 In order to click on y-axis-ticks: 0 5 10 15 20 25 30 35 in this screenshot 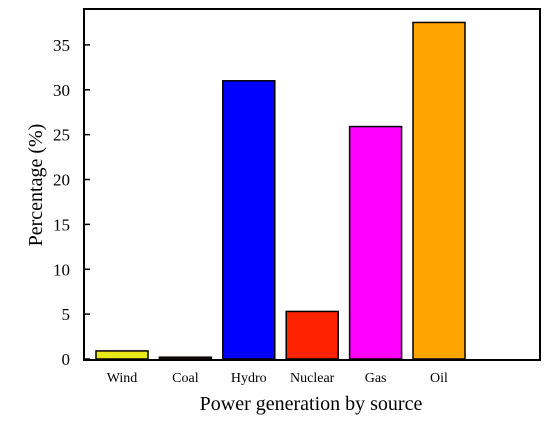, I will do `click(71, 202)`.